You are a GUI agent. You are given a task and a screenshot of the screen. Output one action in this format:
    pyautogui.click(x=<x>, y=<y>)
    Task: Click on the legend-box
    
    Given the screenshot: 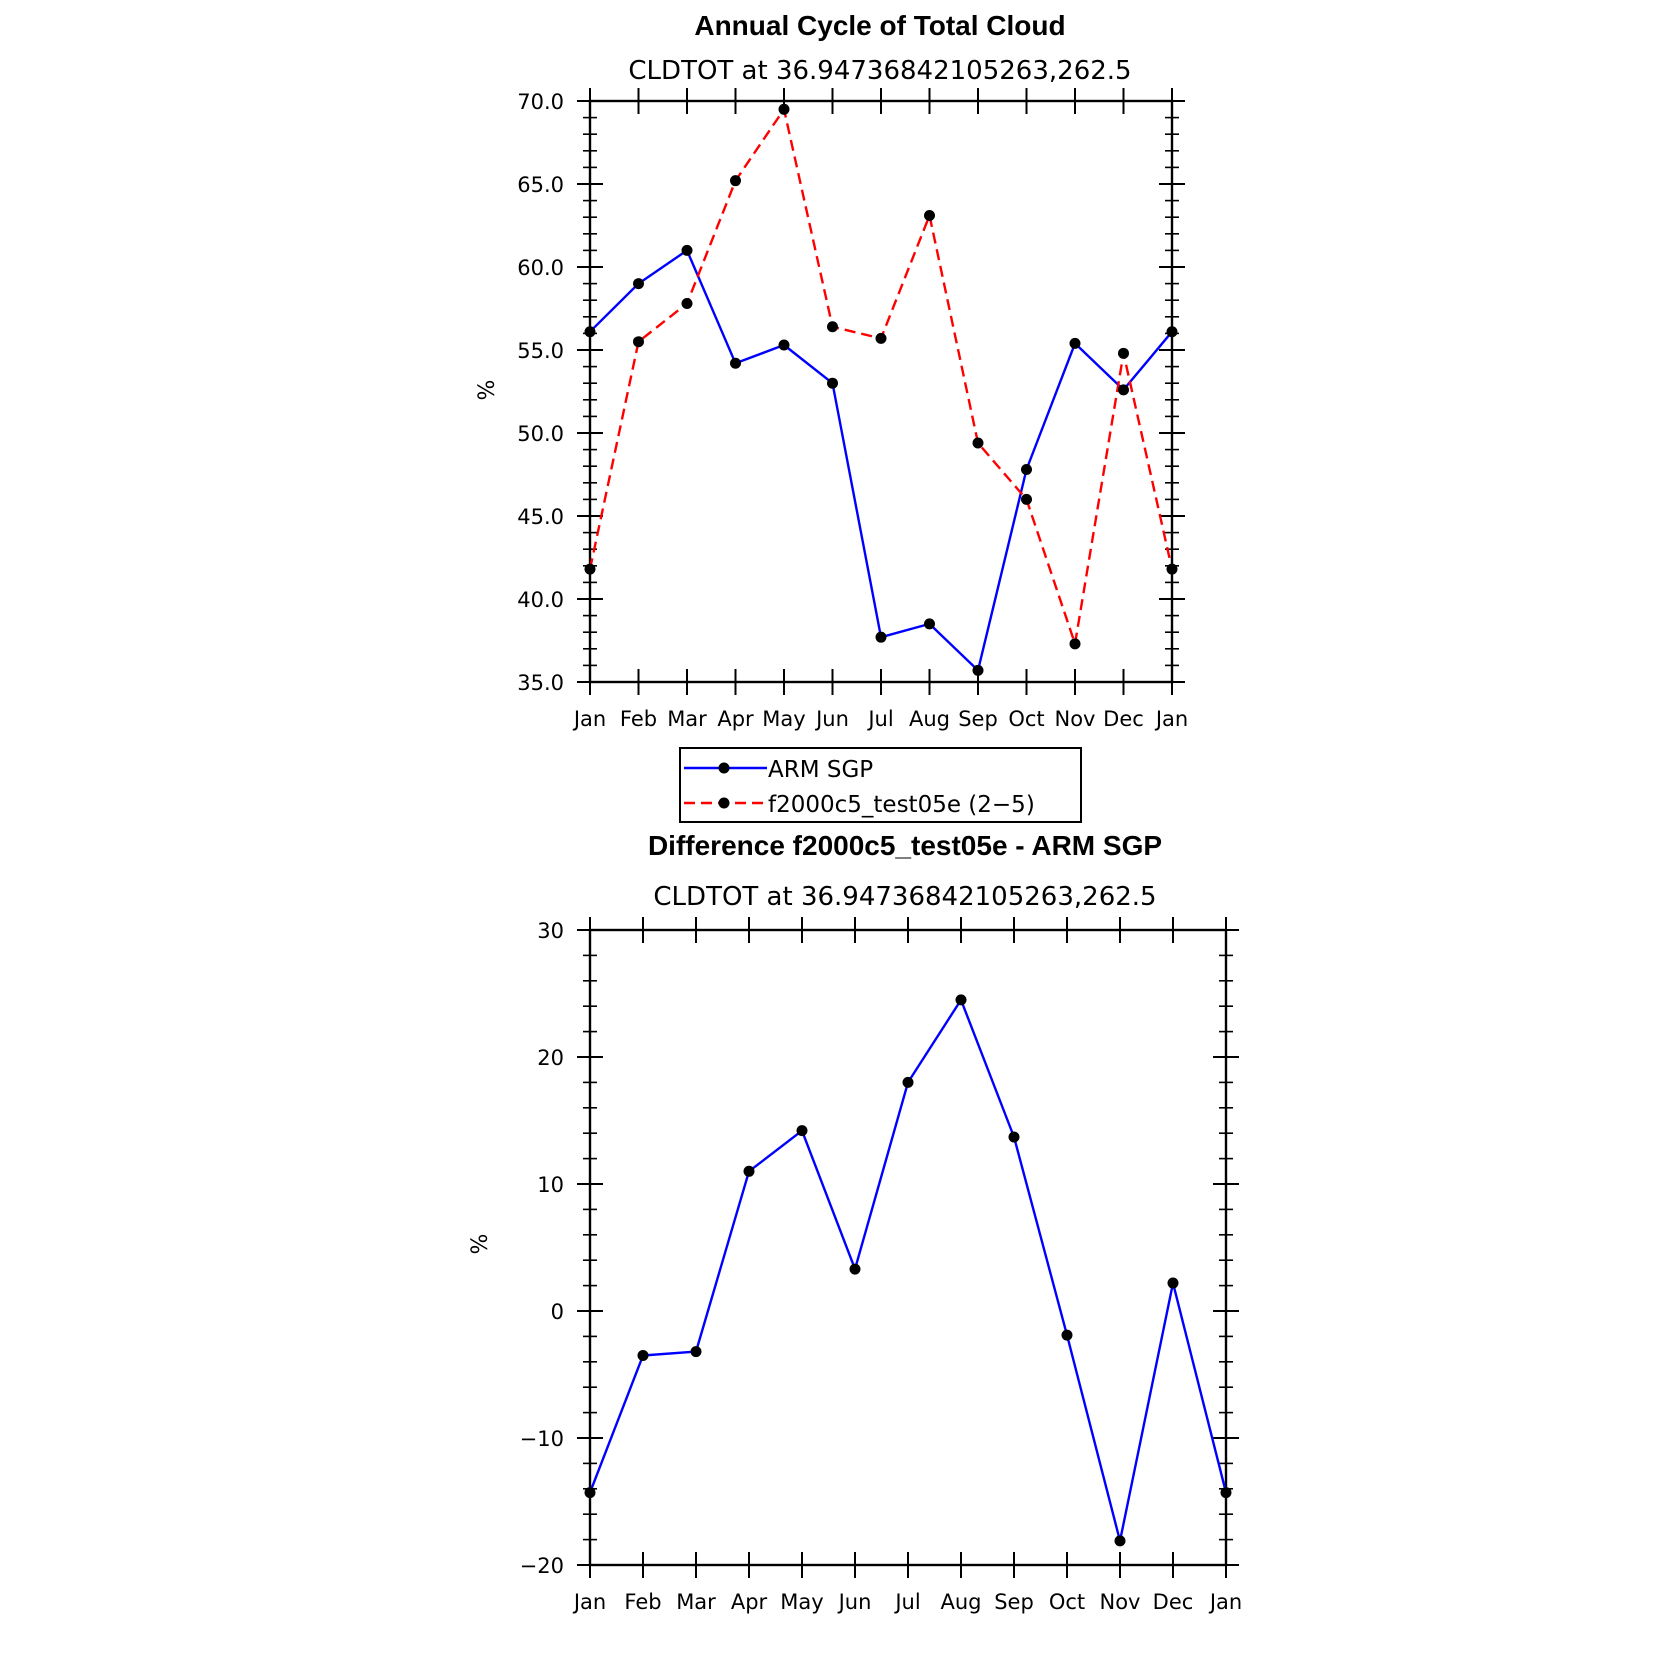 What is the action you would take?
    pyautogui.click(x=880, y=785)
    